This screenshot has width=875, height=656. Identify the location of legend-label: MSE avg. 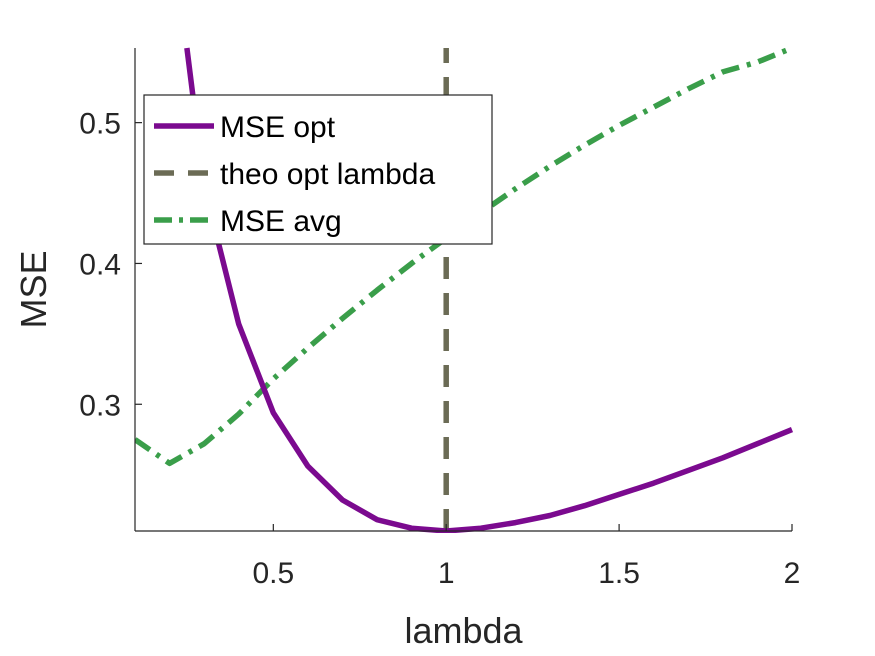
(281, 221).